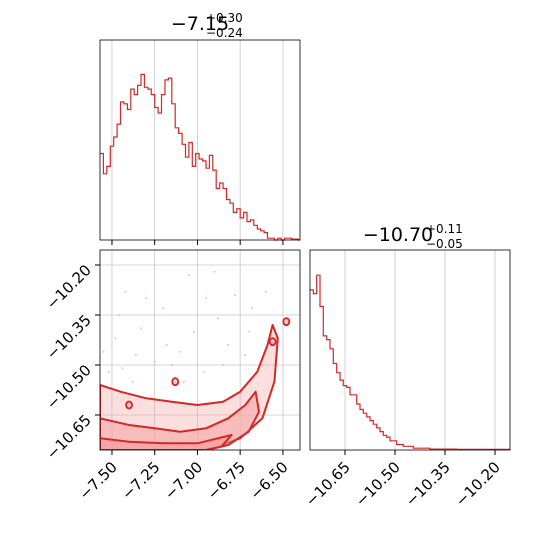  Describe the element at coordinates (166, 442) in the screenshot. I see `contour-level` at that location.